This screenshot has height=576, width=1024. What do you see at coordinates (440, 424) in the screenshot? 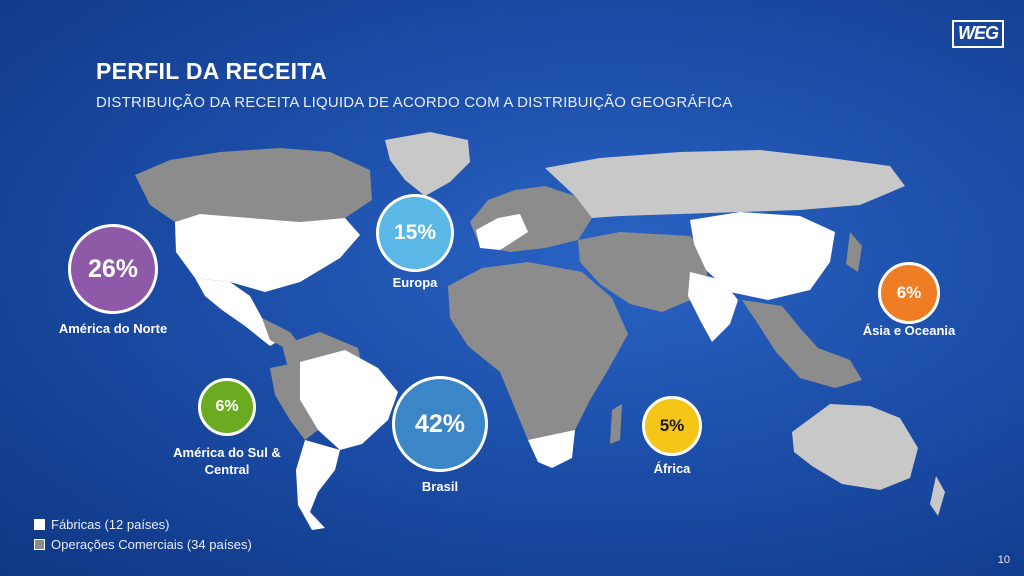
I see `brazil-bubble: 42%` at bounding box center [440, 424].